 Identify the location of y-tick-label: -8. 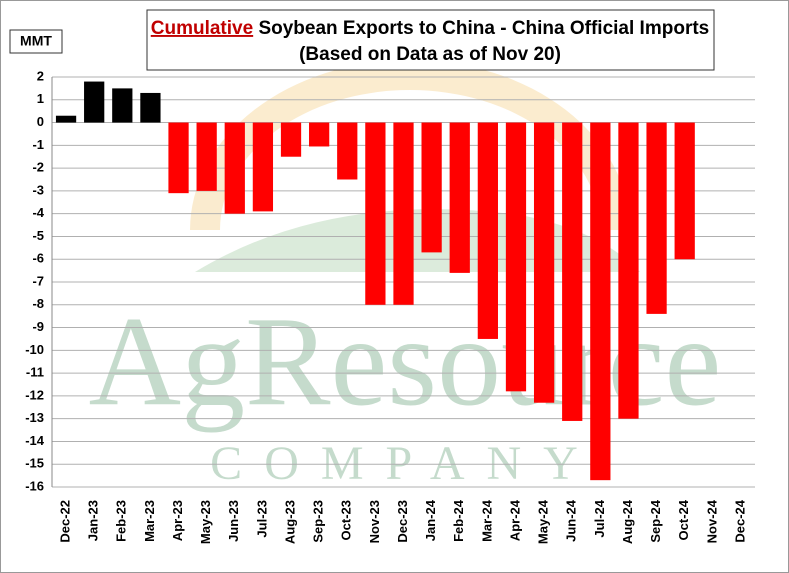
(38, 303).